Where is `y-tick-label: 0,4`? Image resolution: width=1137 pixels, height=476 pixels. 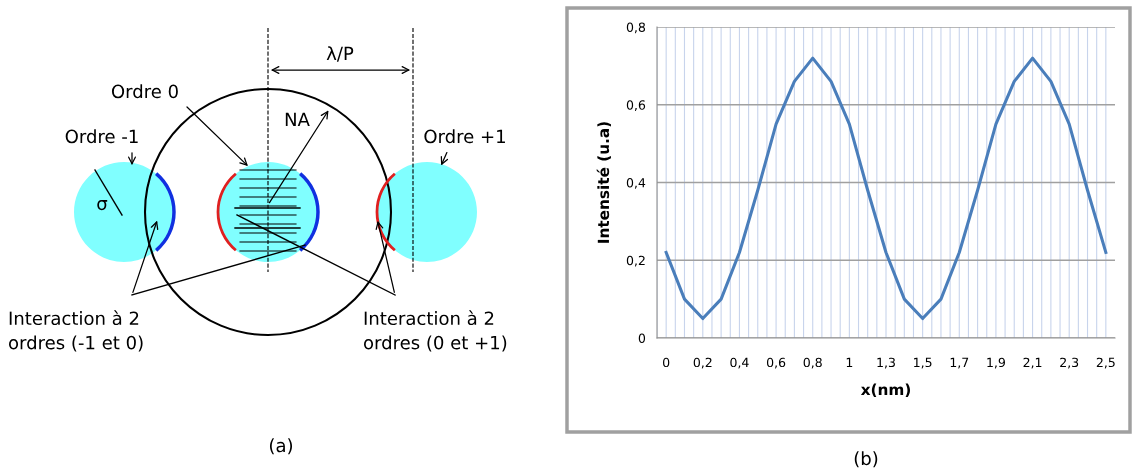
y-tick-label: 0,4 is located at coordinates (636, 183).